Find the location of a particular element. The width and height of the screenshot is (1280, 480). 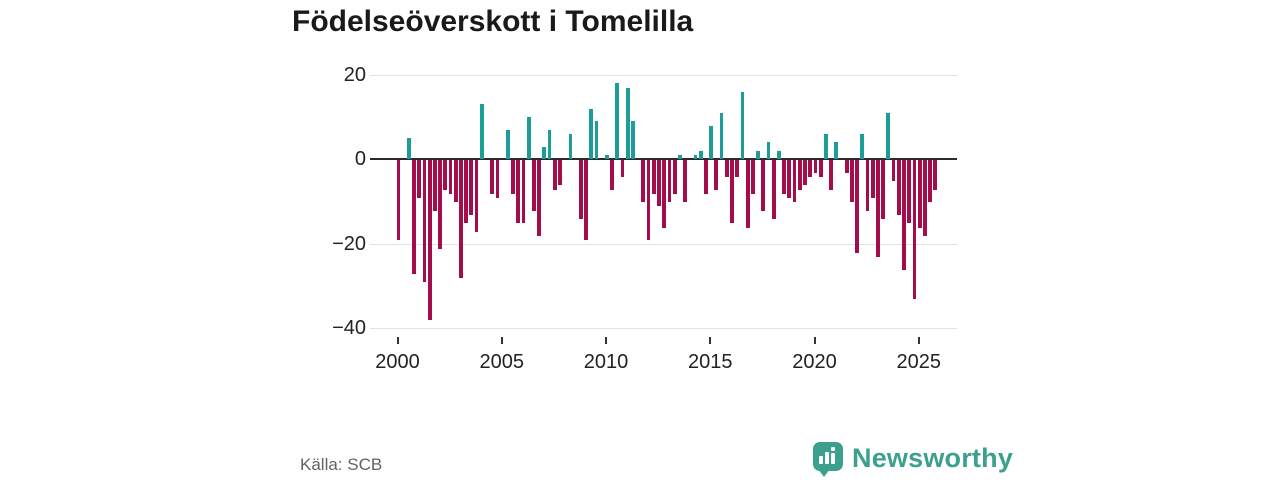

x-axis-tick-label: 2020 is located at coordinates (814, 362).